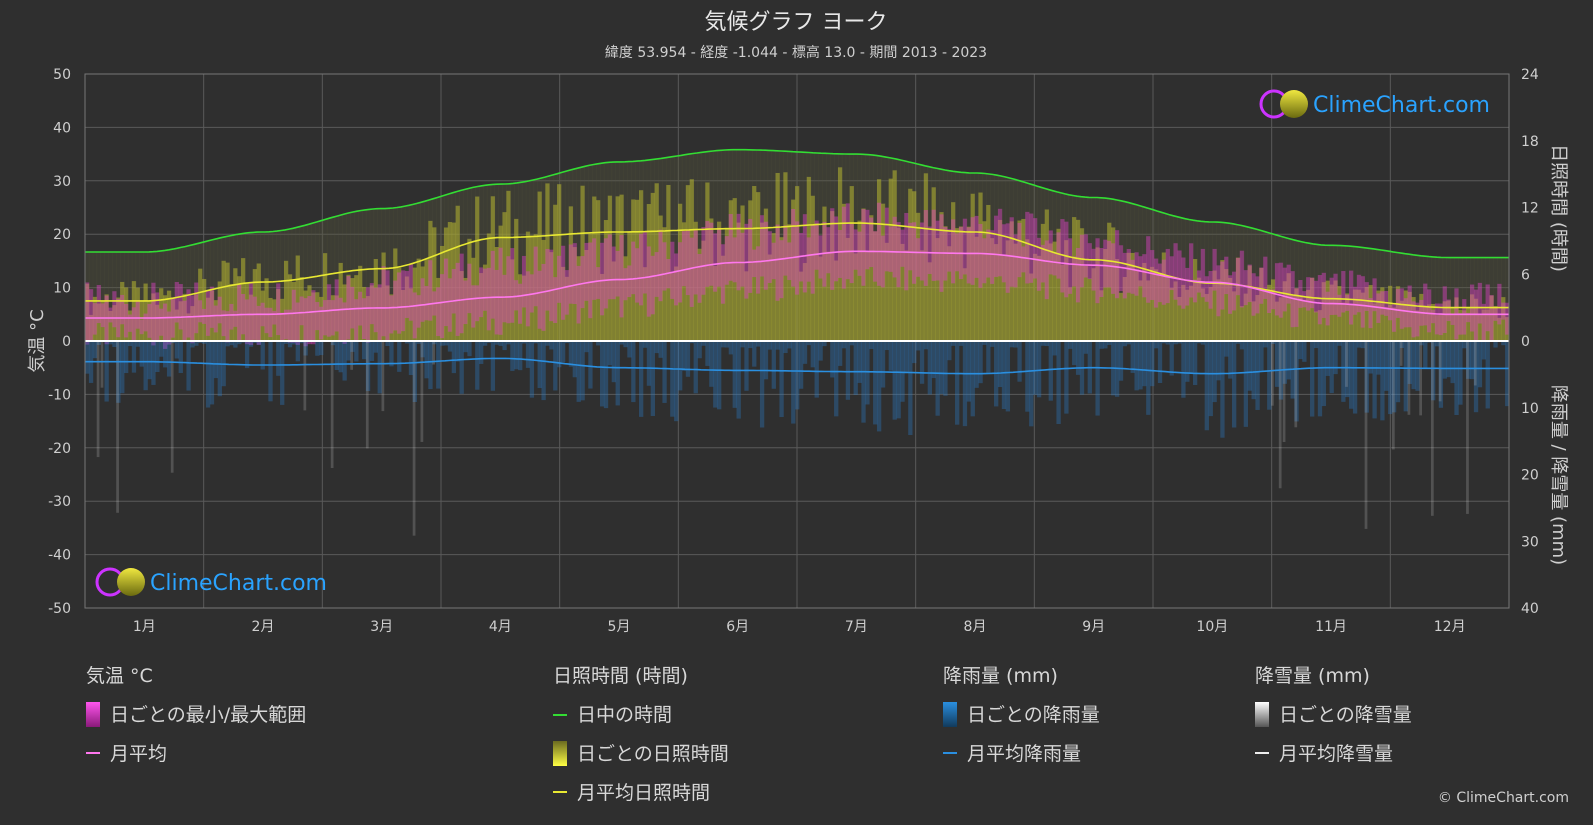 The image size is (1593, 825). What do you see at coordinates (1345, 715) in the screenshot?
I see `legend-daily-snow-label: 日ごとの降雪量` at bounding box center [1345, 715].